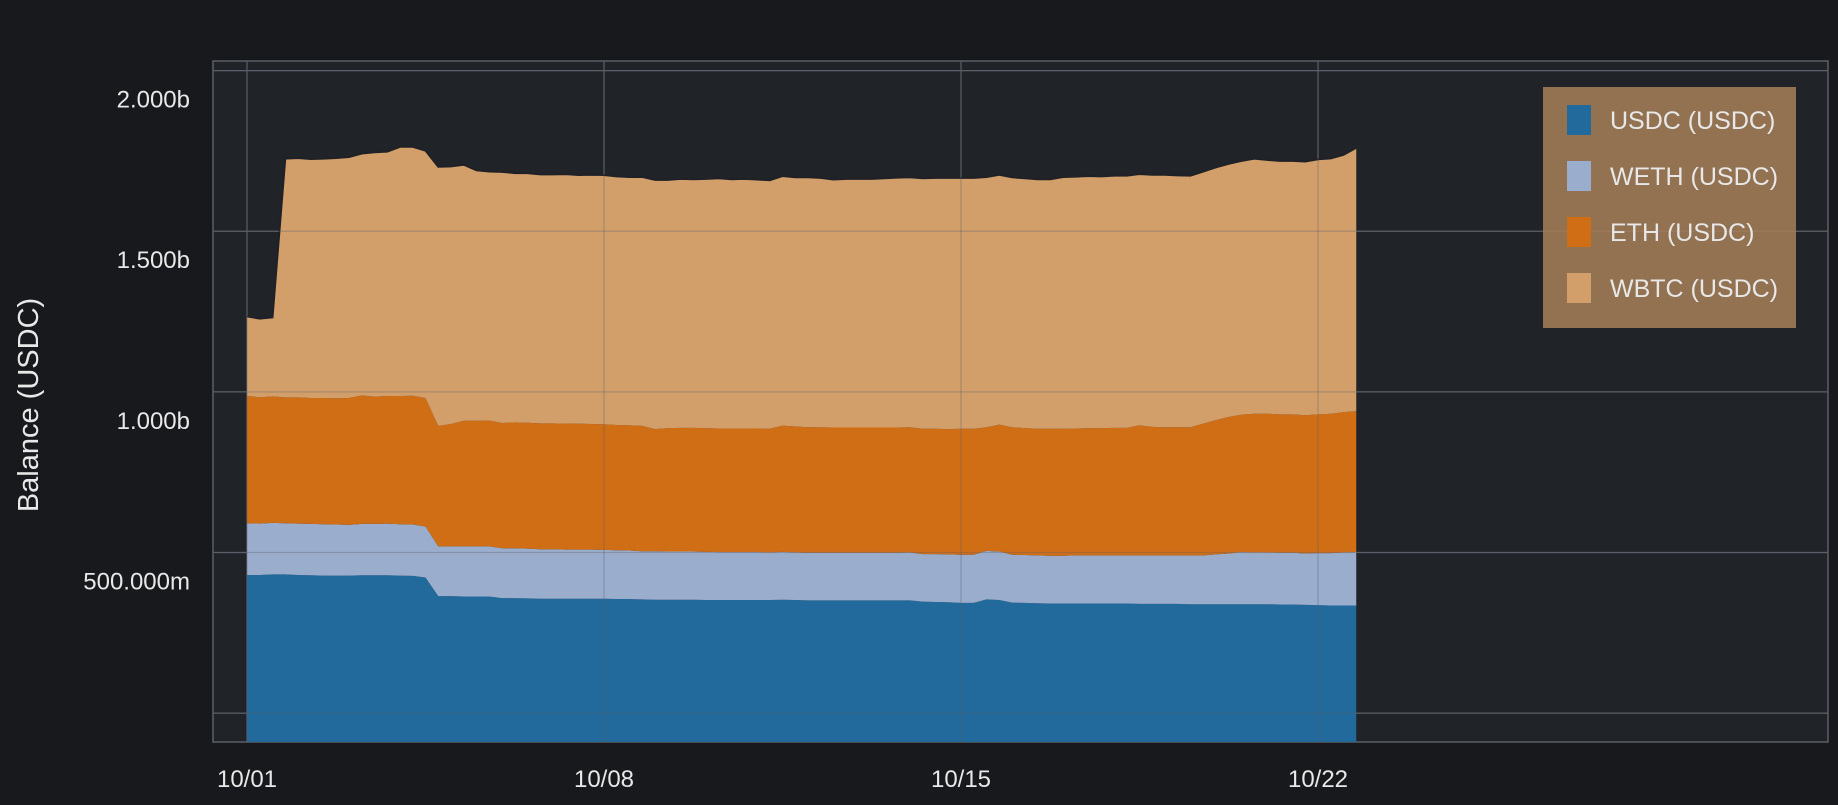 The image size is (1838, 805). What do you see at coordinates (153, 260) in the screenshot?
I see `y-tick-label-2: 1.500b` at bounding box center [153, 260].